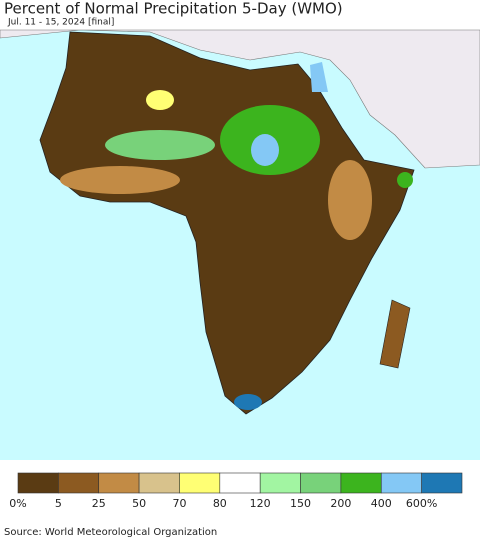 This screenshot has height=540, width=480. What do you see at coordinates (260, 503) in the screenshot?
I see `legend-label: 120` at bounding box center [260, 503].